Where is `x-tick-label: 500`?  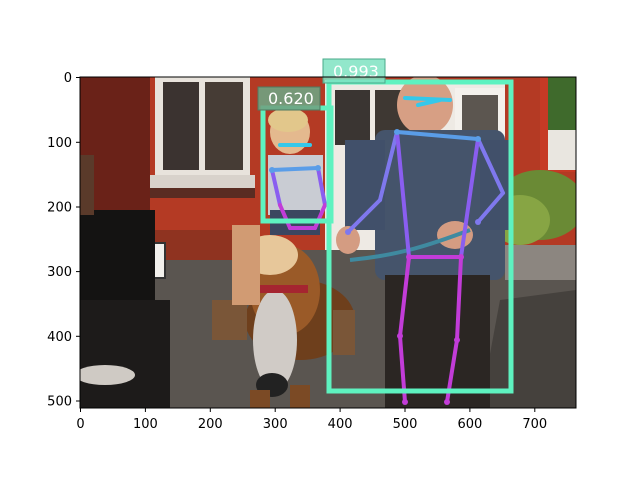 x-tick-label: 500 is located at coordinates (405, 424).